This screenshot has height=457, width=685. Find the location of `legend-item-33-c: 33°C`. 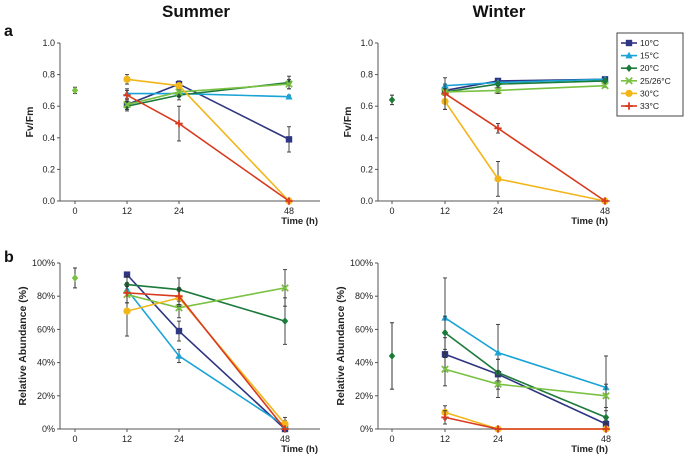

legend-item-33-c: 33°C is located at coordinates (640, 106).